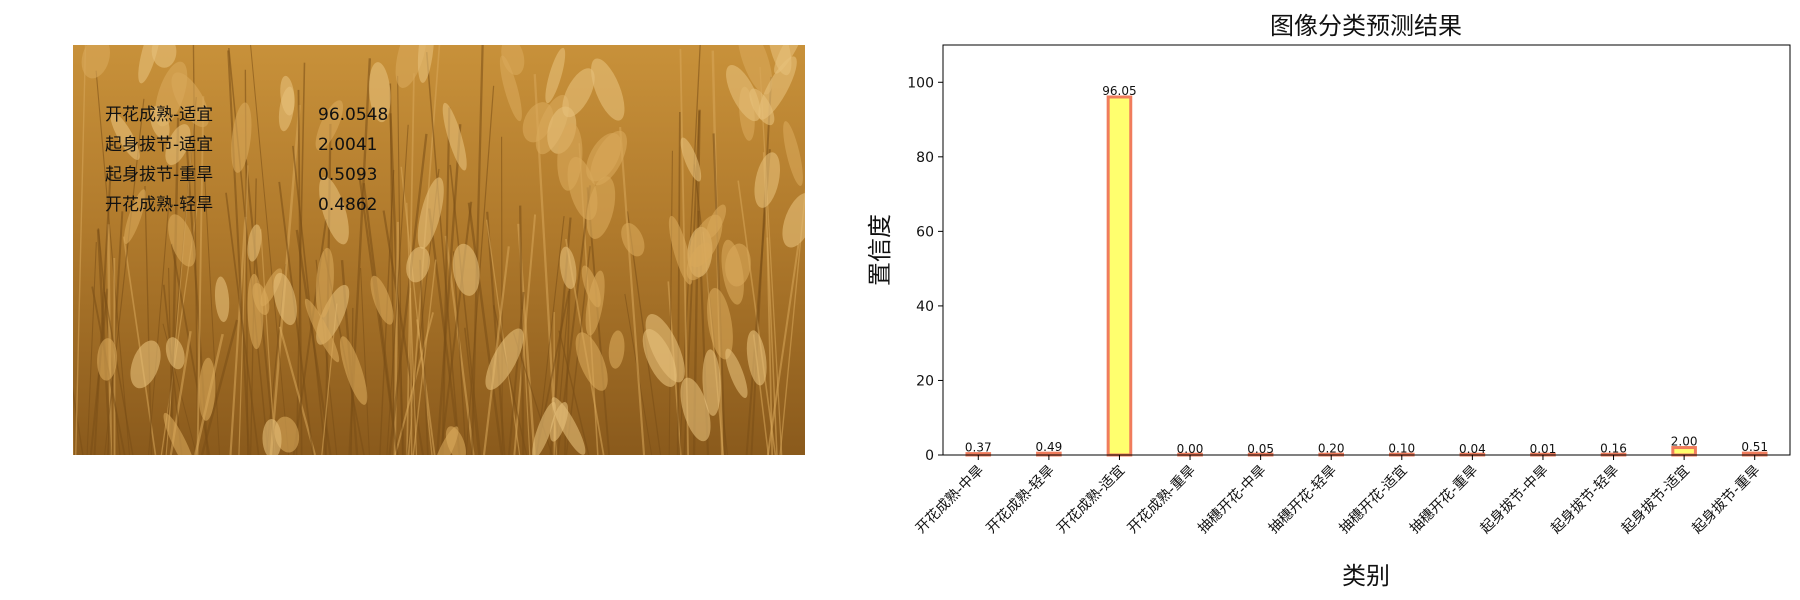  Describe the element at coordinates (1049, 447) in the screenshot. I see `bar-value-label: 0.49` at that location.